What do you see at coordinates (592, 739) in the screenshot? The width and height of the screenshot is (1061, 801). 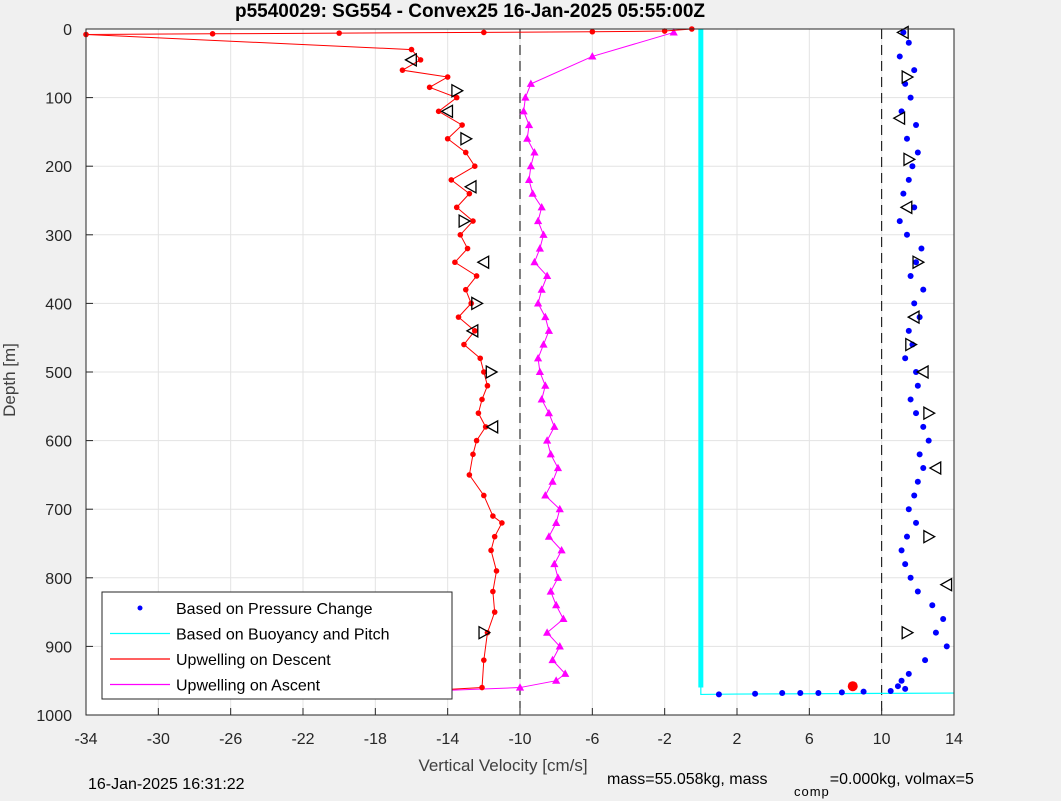 I see `x-tick-label: -6` at bounding box center [592, 739].